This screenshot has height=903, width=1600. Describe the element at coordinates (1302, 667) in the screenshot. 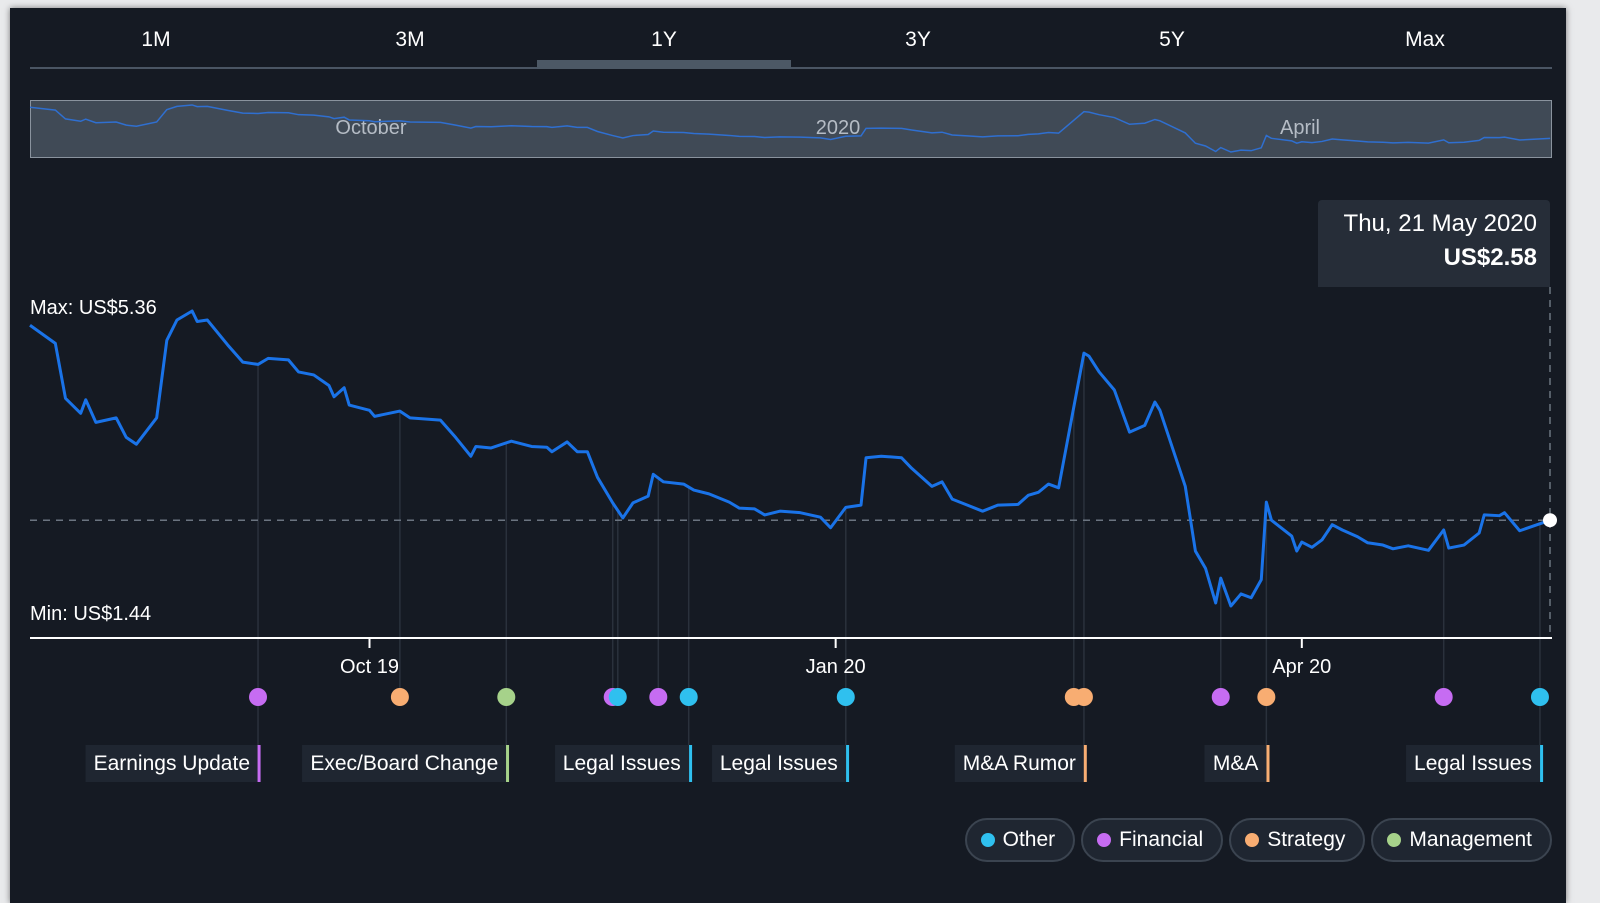

I see `x-tick-label: Apr 20` at that location.